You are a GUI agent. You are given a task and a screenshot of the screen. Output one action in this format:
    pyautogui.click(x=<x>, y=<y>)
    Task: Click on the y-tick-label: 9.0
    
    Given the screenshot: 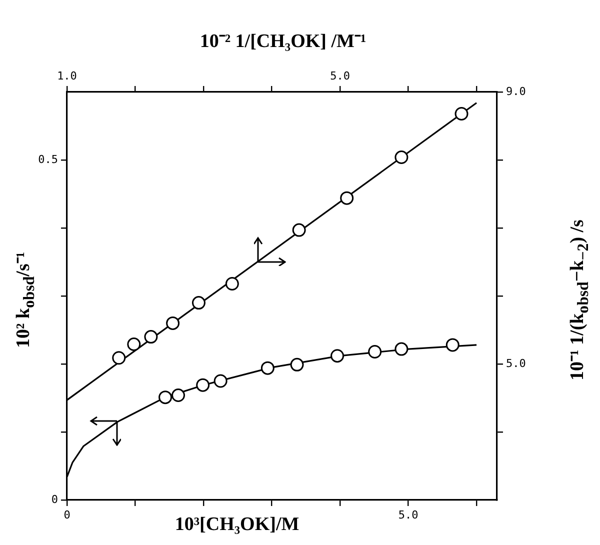 What is the action you would take?
    pyautogui.click(x=516, y=91)
    